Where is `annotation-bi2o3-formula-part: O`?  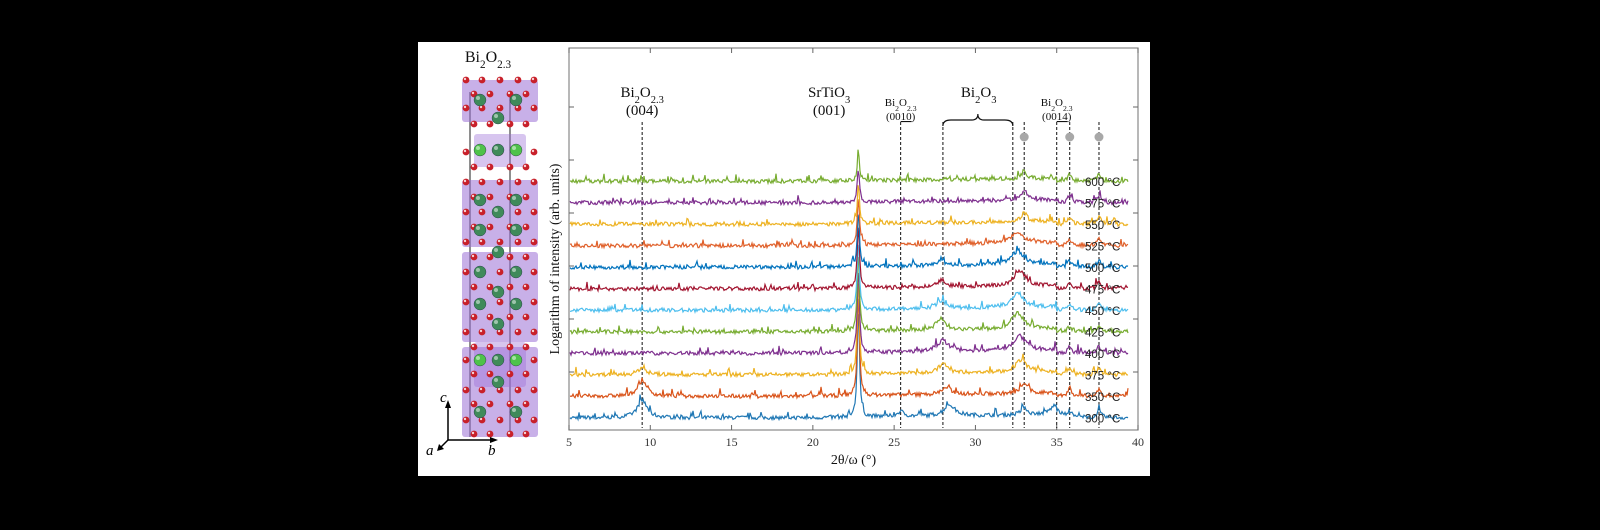
annotation-bi2o3-formula-part: O is located at coordinates (985, 93).